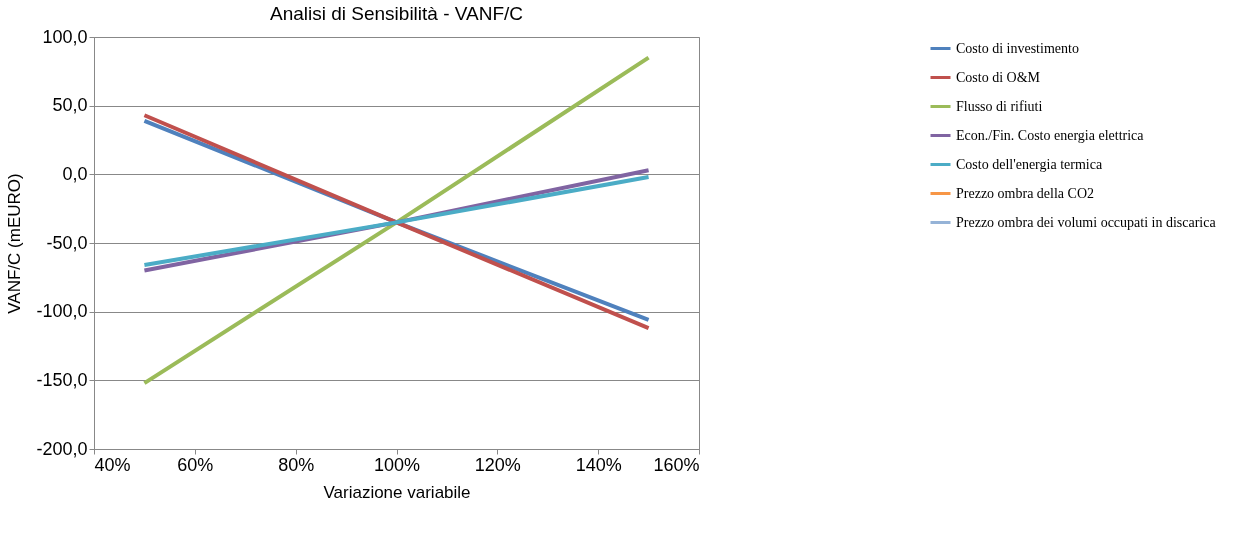 The image size is (1240, 535). I want to click on x-tick-label: 60%, so click(195, 464).